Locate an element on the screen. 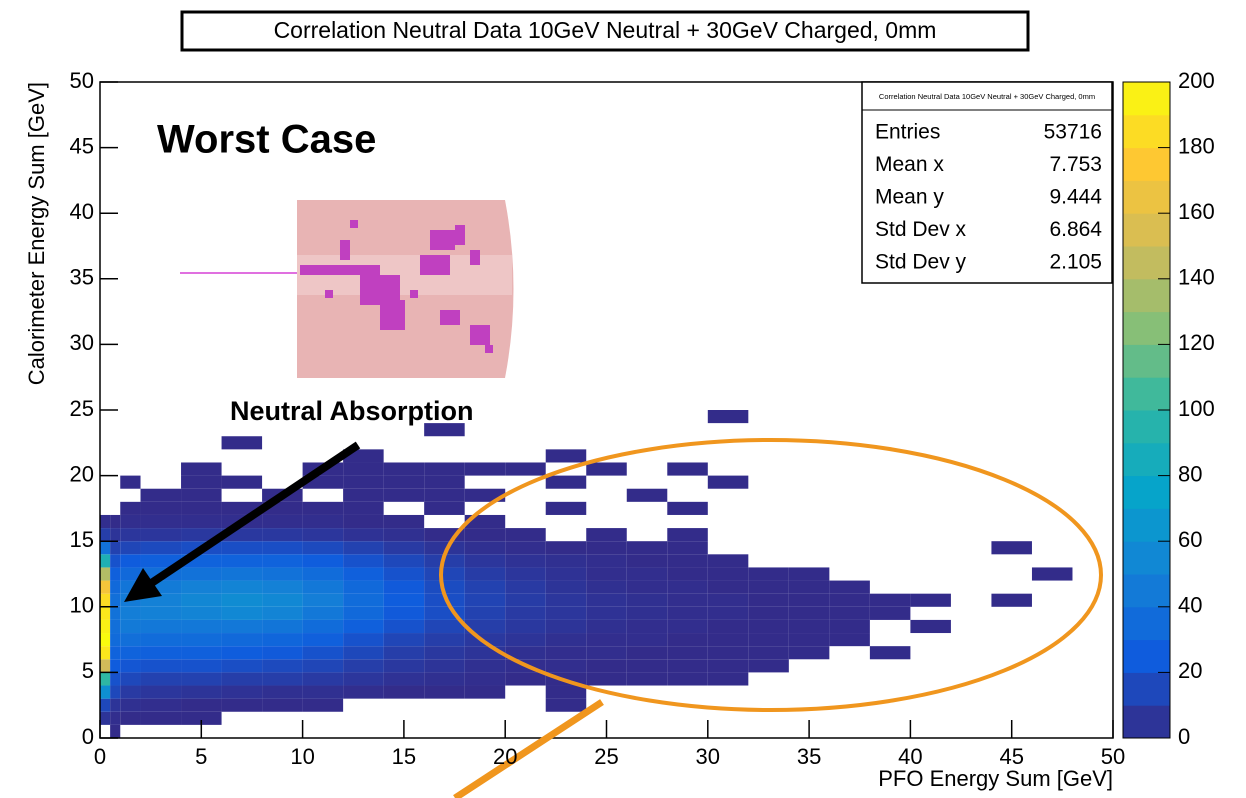 Image resolution: width=1246 pixels, height=798 pixels. stats-label: Std Dev y is located at coordinates (921, 262).